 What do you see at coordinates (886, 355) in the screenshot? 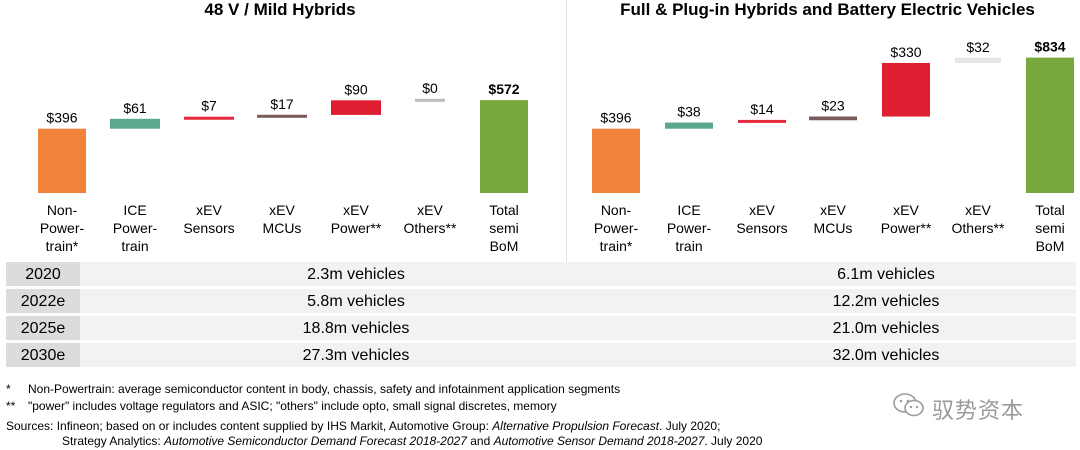
I see `full-vehicles-cell: 32.0m vehicles` at bounding box center [886, 355].